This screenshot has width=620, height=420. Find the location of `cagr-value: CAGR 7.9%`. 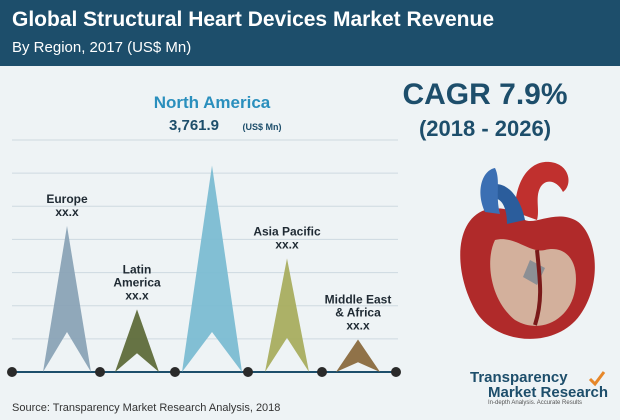

cagr-value: CAGR 7.9% is located at coordinates (485, 94).